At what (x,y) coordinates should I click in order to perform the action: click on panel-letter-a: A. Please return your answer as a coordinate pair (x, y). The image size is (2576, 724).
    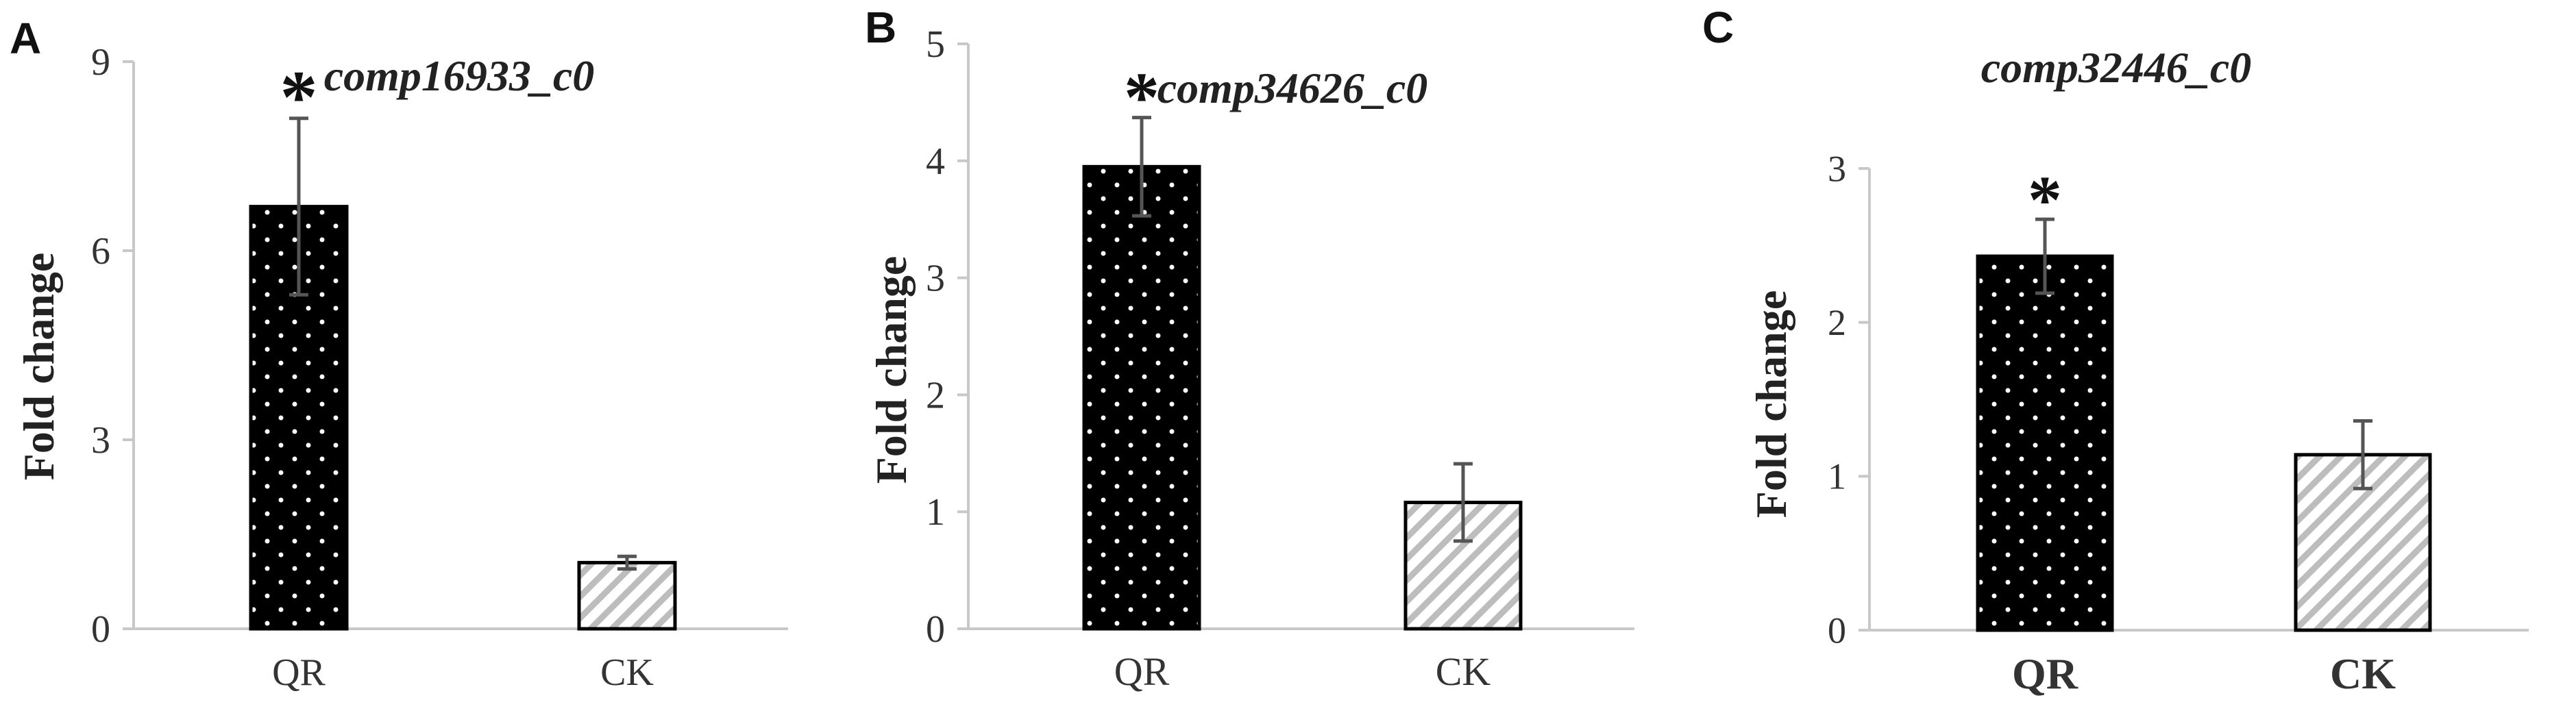
    Looking at the image, I should click on (26, 38).